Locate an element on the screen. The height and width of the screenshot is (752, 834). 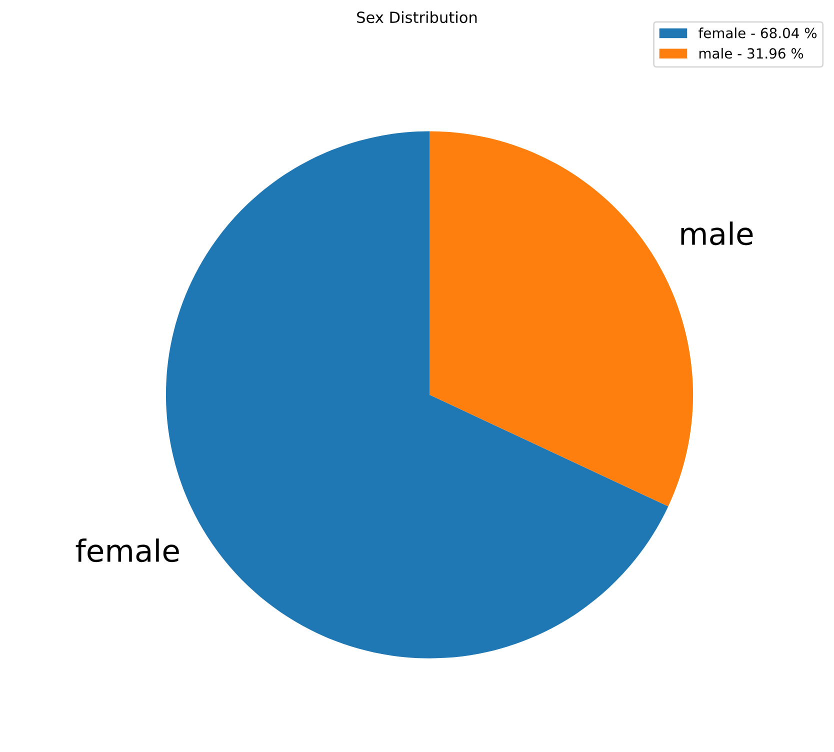
slice-label: female is located at coordinates (127, 550).